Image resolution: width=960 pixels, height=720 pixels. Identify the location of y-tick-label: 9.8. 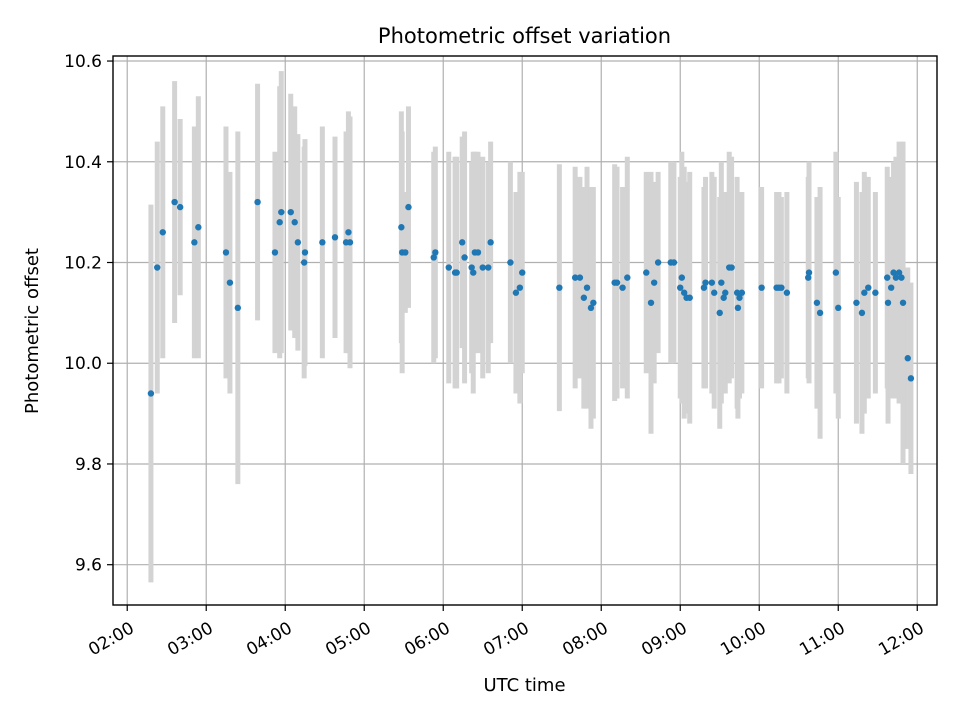
(88, 465).